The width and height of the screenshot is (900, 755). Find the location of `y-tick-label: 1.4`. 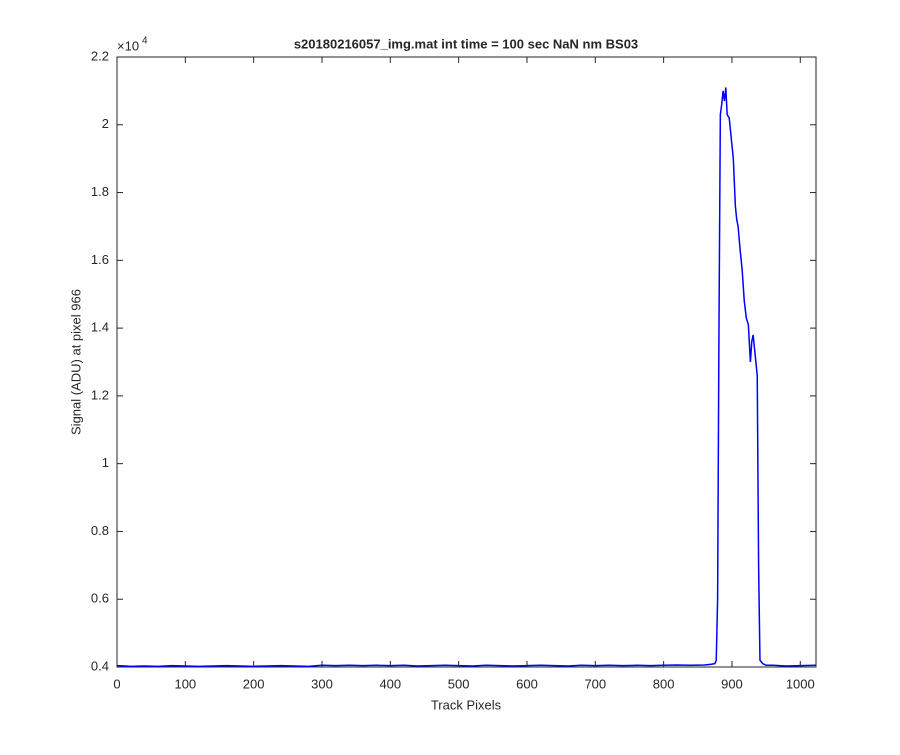

y-tick-label: 1.4 is located at coordinates (100, 327).